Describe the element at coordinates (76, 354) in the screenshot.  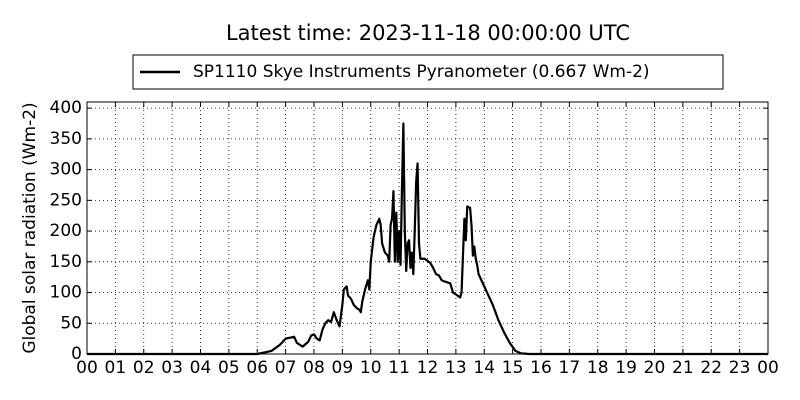
I see `y-tick-label: 0` at that location.